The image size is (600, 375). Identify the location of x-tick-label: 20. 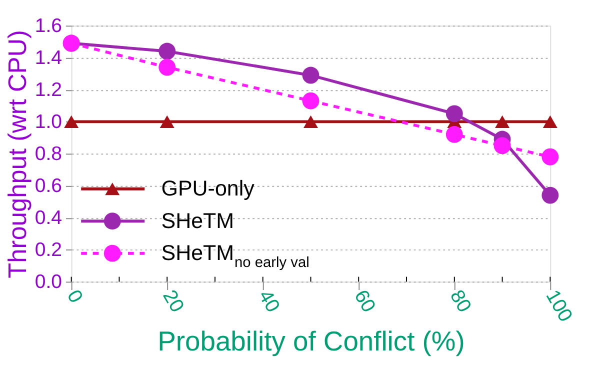
(173, 301).